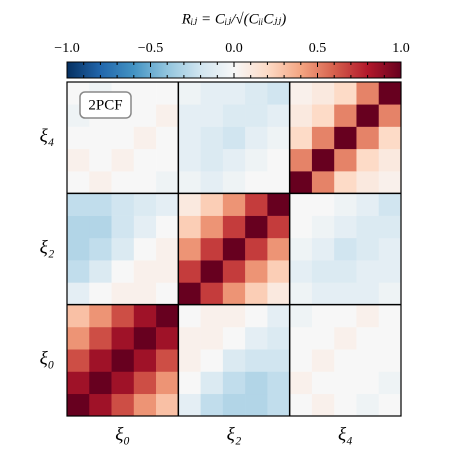 The image size is (457, 457). What do you see at coordinates (234, 434) in the screenshot?
I see `x-tick-label: ξ₂` at bounding box center [234, 434].